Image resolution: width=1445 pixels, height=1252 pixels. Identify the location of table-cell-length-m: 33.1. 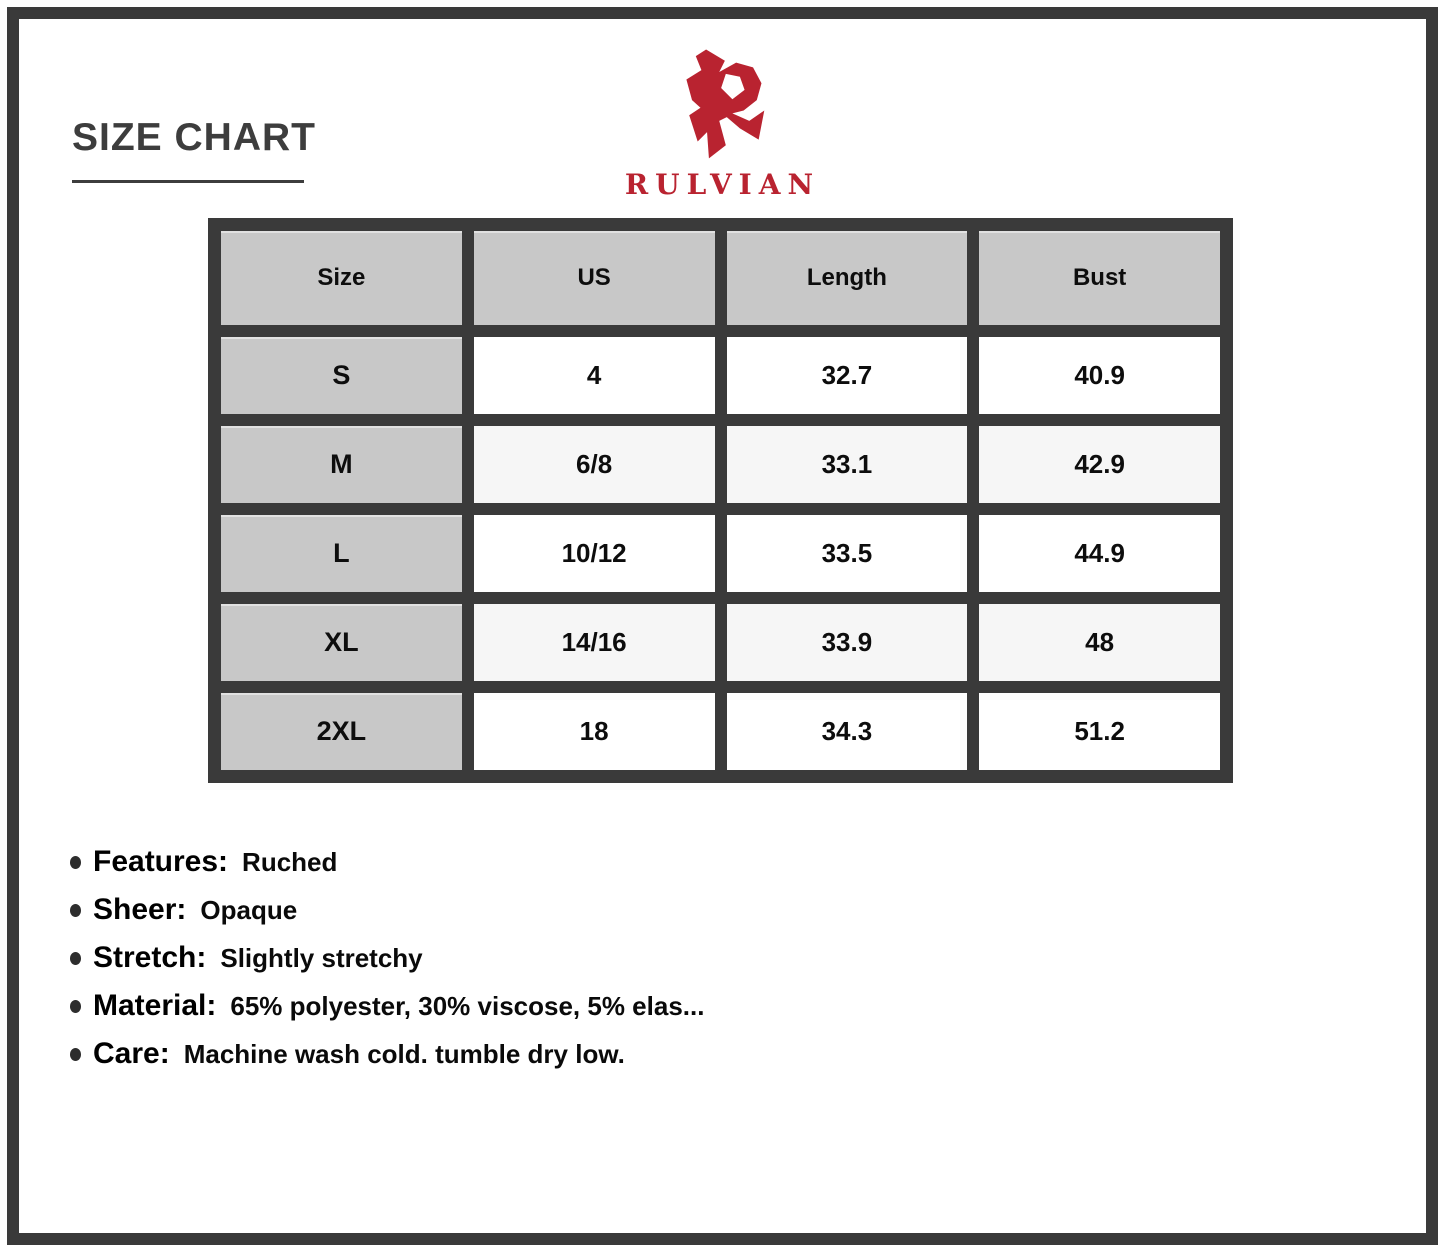
(847, 464).